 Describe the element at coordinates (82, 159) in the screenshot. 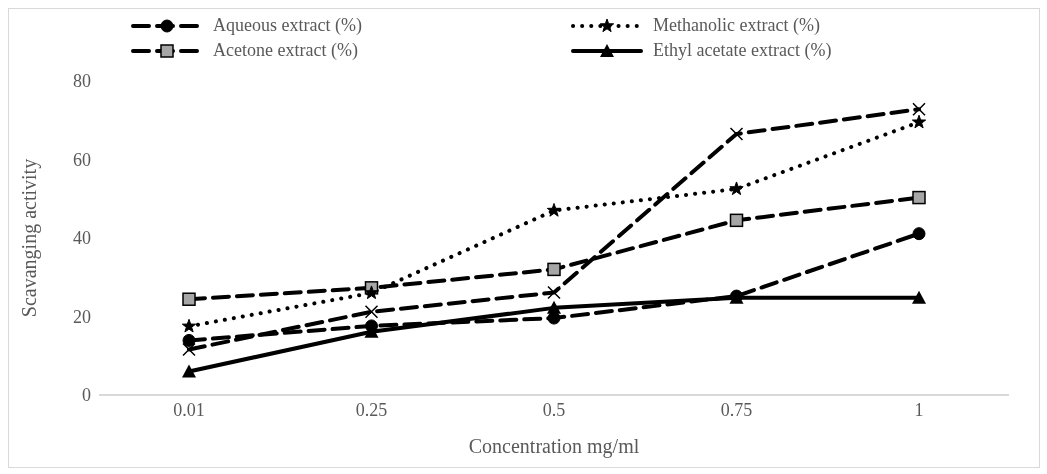

I see `y-tick-label: 60` at that location.